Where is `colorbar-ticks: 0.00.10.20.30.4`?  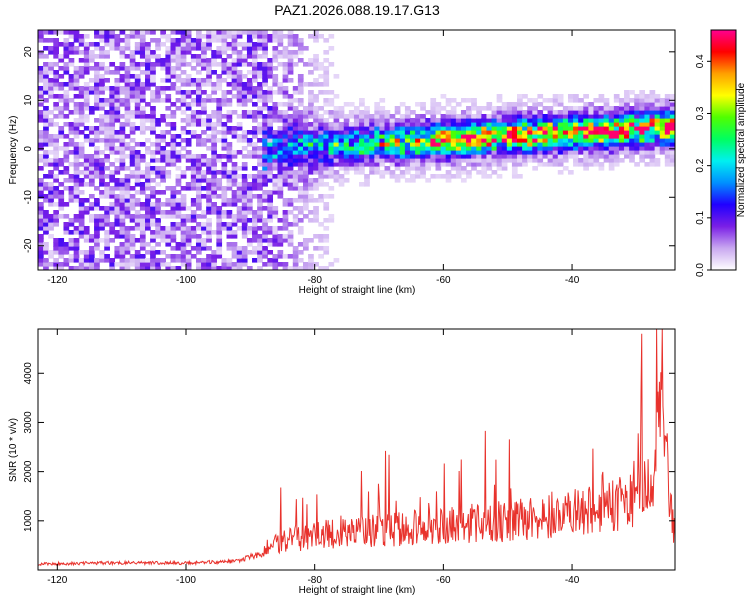
colorbar-ticks: 0.00.10.20.30.4 is located at coordinates (703, 165).